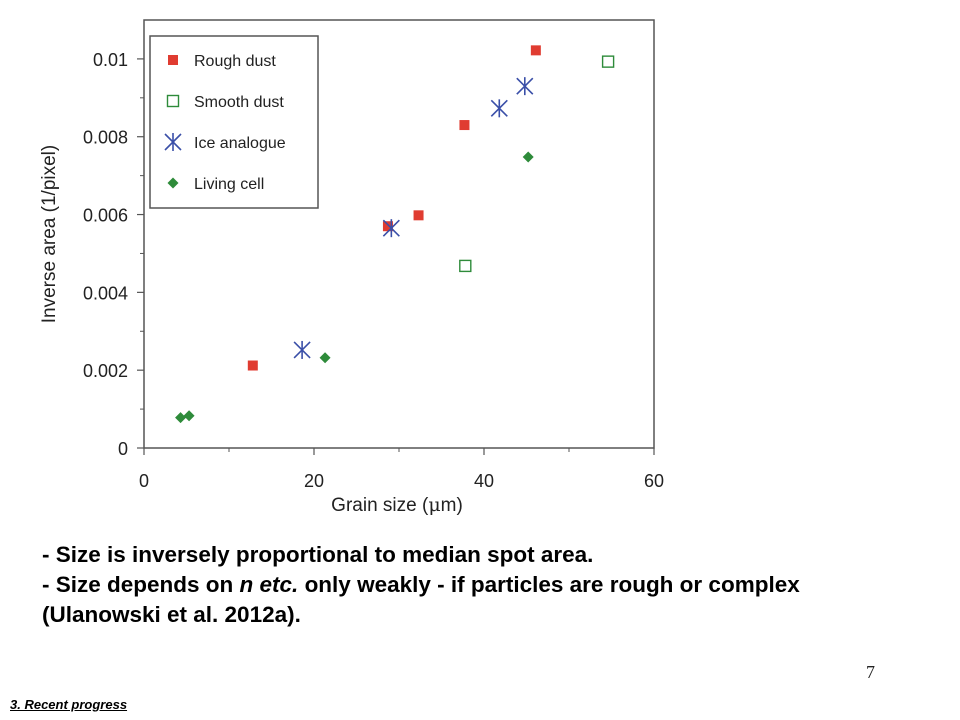  What do you see at coordinates (110, 60) in the screenshot?
I see `y-tick-label: 0.01` at bounding box center [110, 60].